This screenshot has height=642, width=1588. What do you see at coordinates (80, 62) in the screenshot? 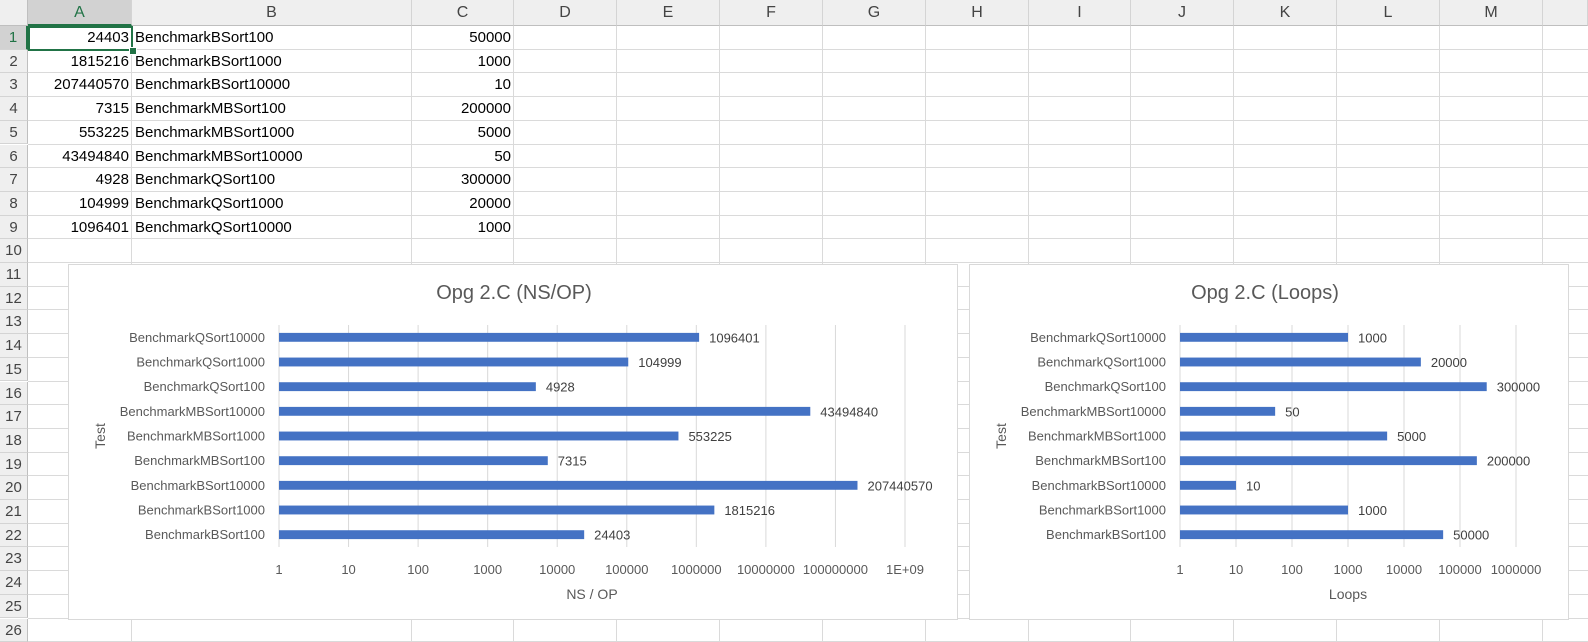
I see `cell-a2: 1815216` at bounding box center [80, 62].